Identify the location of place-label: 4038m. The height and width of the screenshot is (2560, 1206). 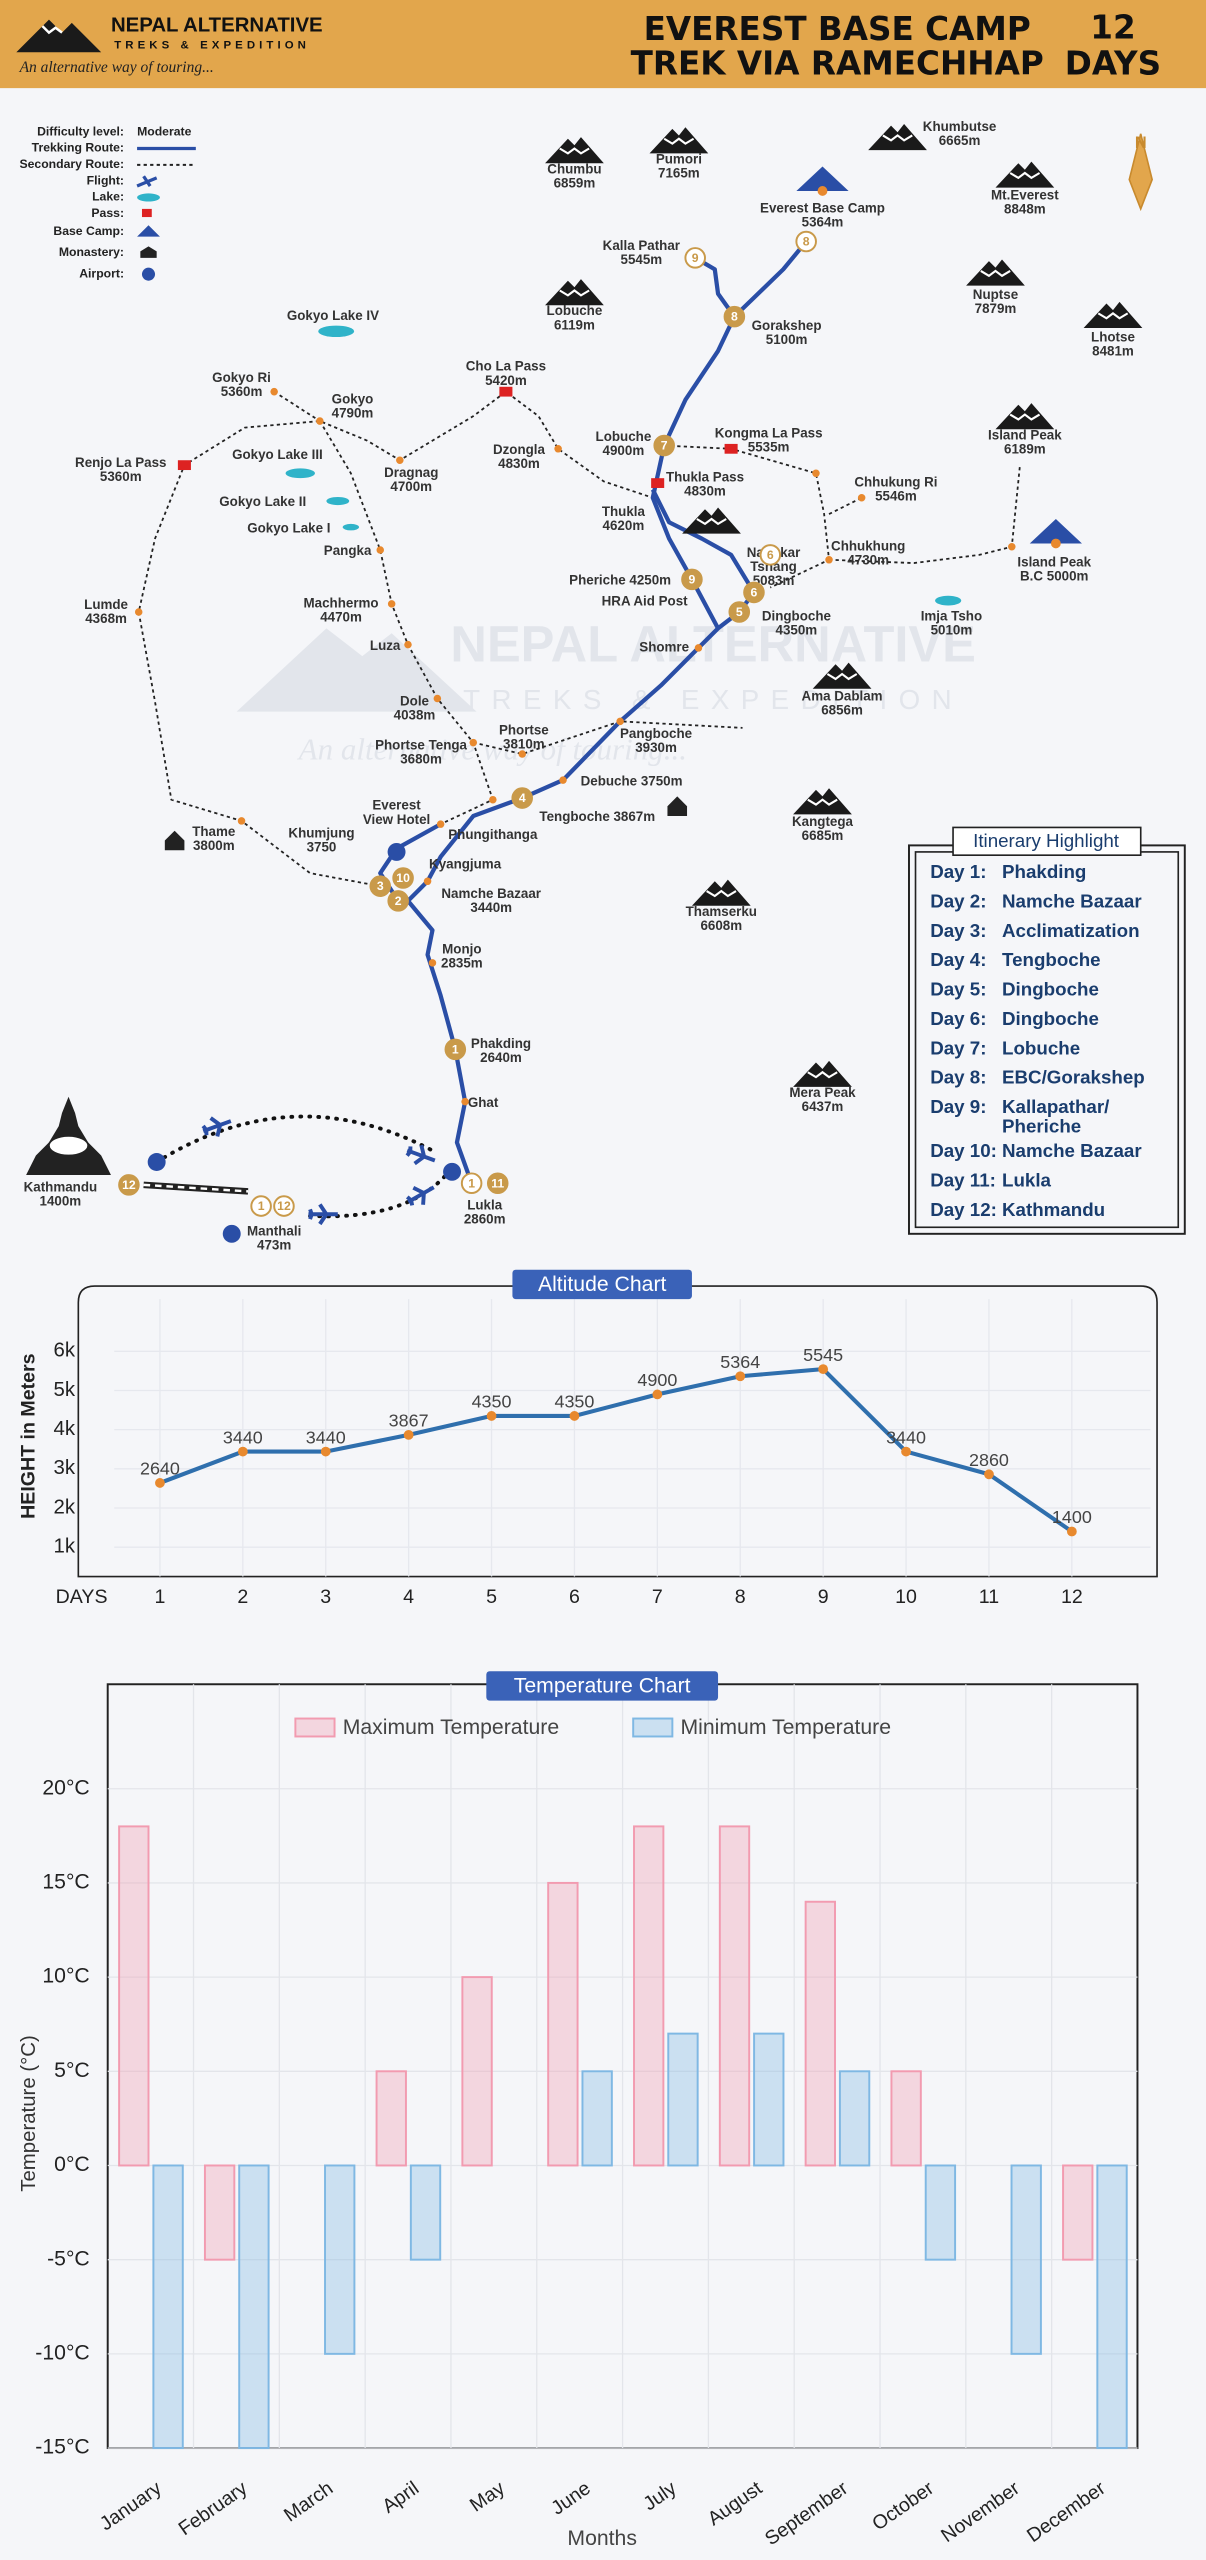
(415, 714).